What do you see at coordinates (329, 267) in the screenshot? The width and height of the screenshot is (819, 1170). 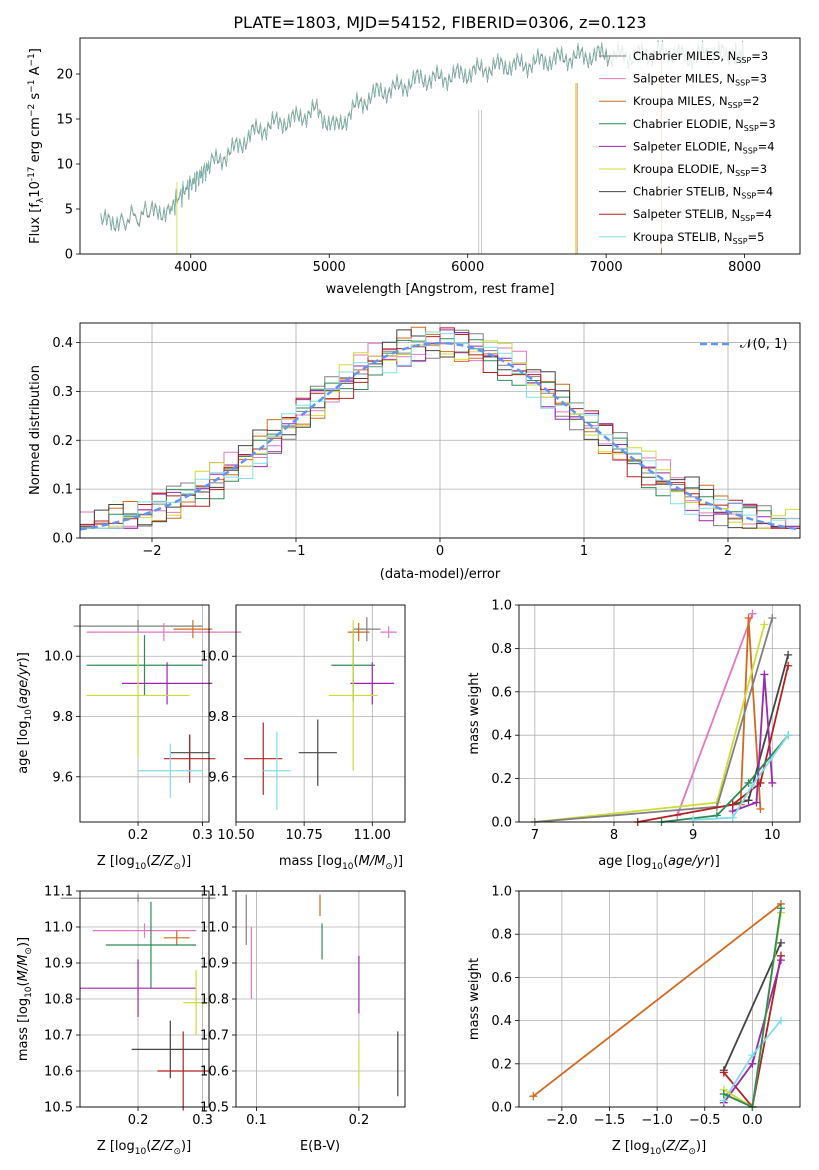 I see `spectrum-xtick-label: 5000` at bounding box center [329, 267].